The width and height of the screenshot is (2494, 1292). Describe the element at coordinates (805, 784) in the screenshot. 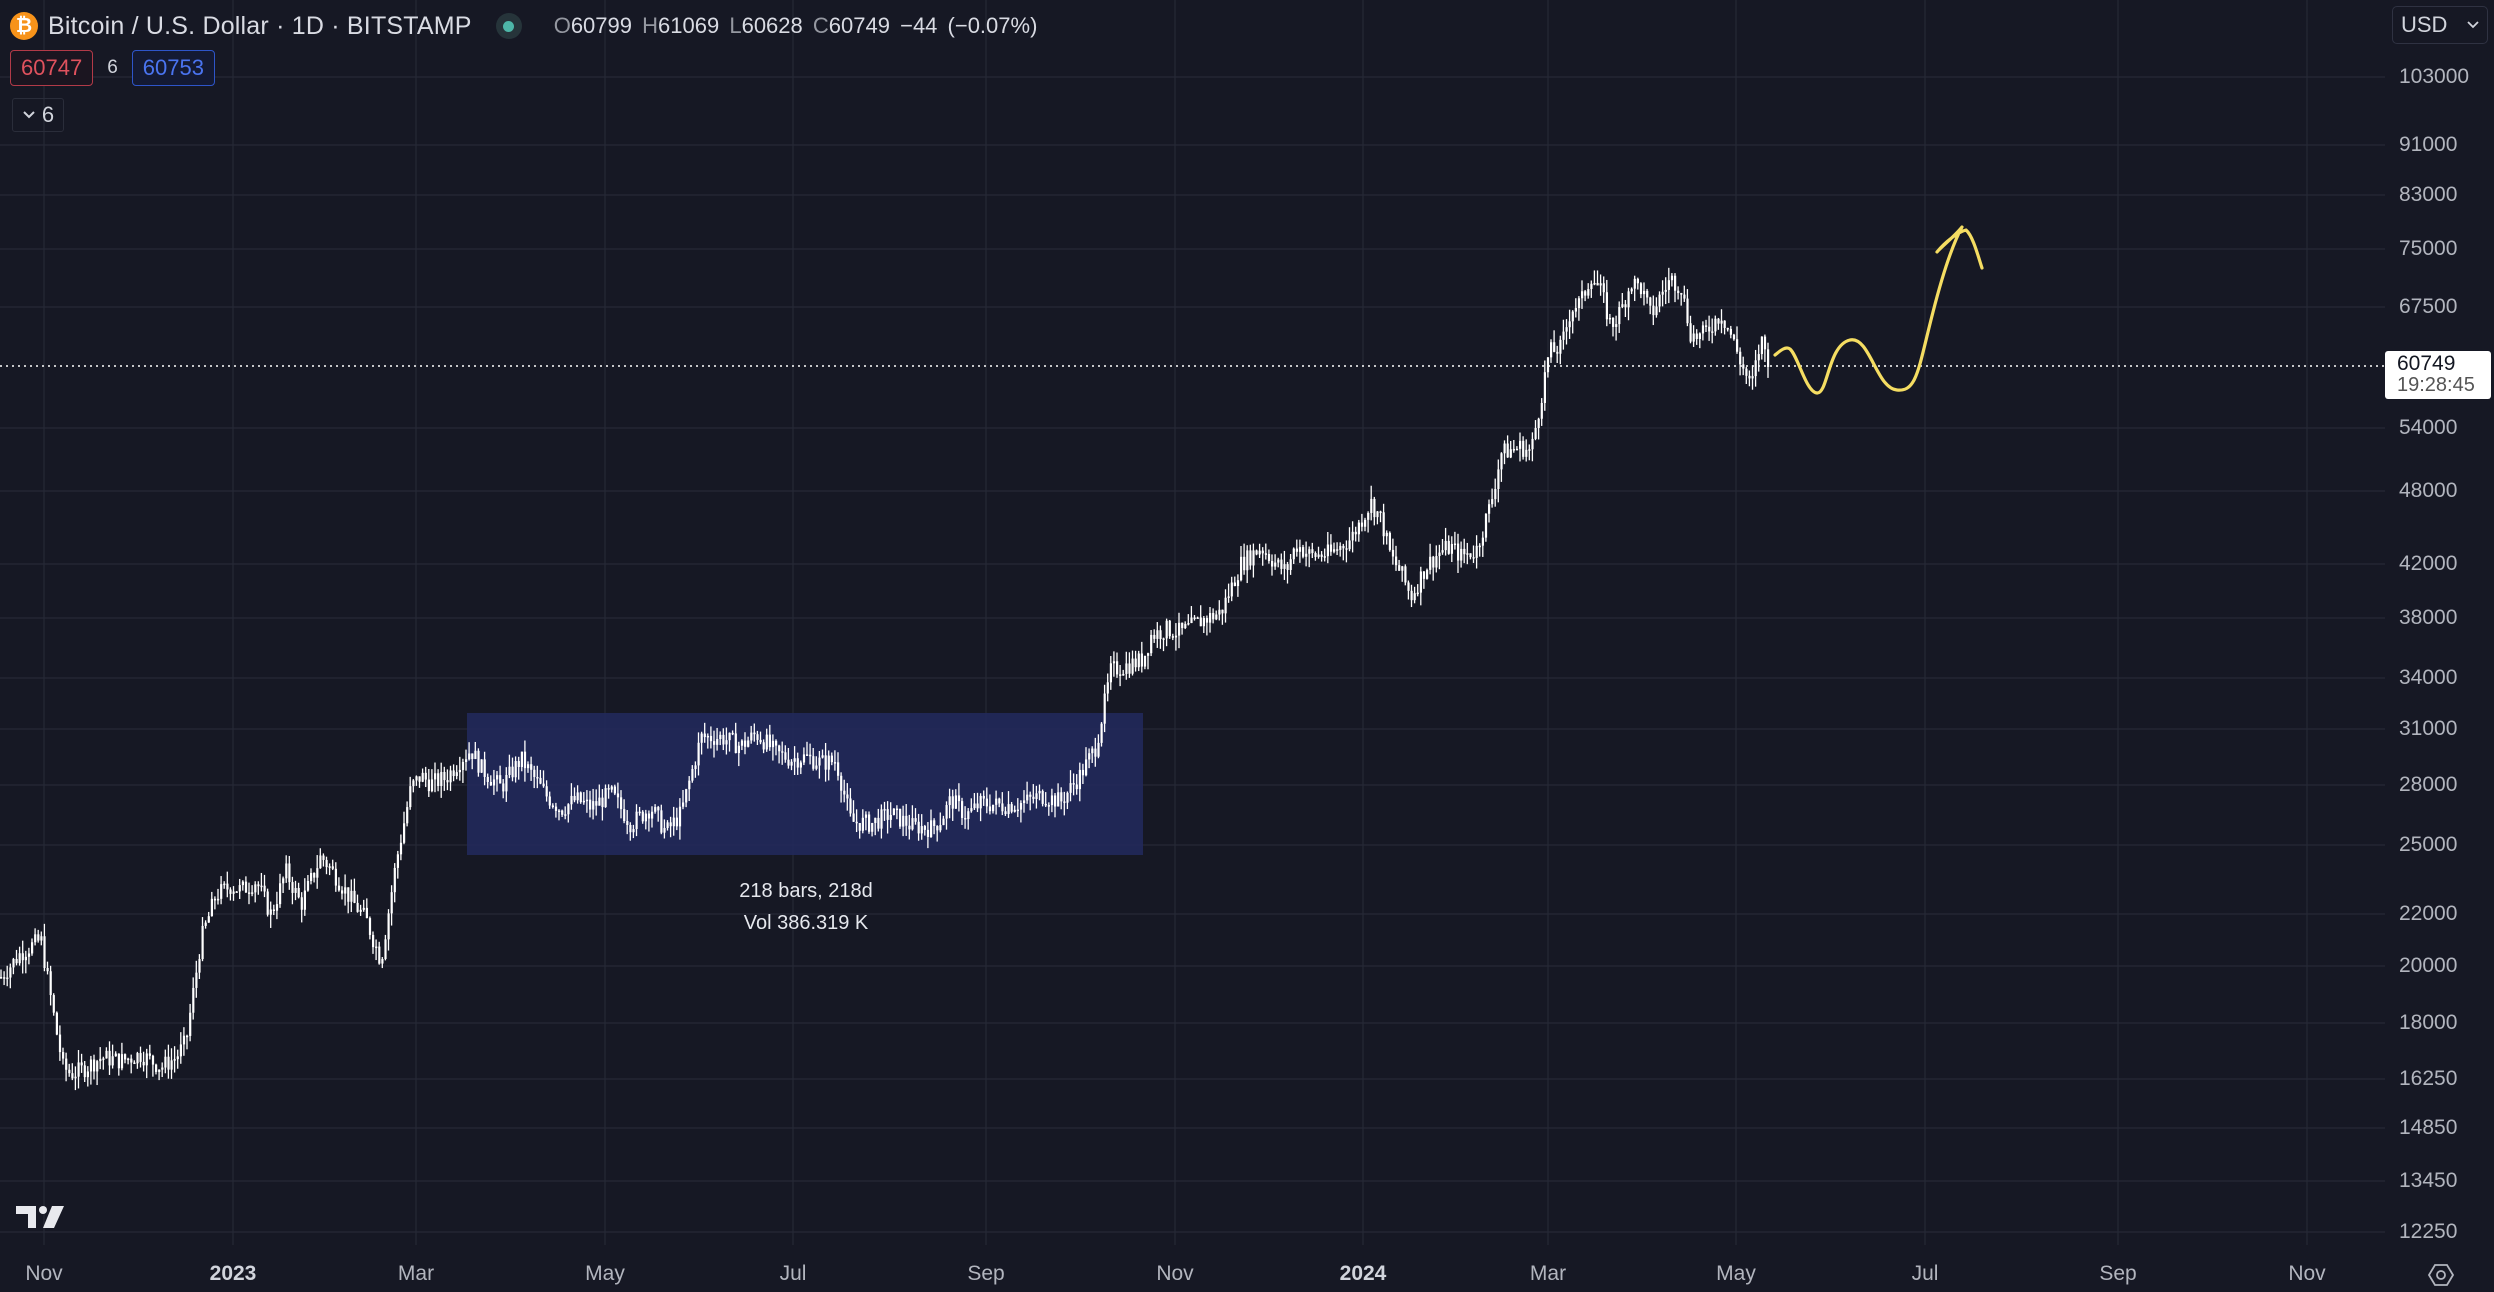

I see `date-price-range-box` at that location.